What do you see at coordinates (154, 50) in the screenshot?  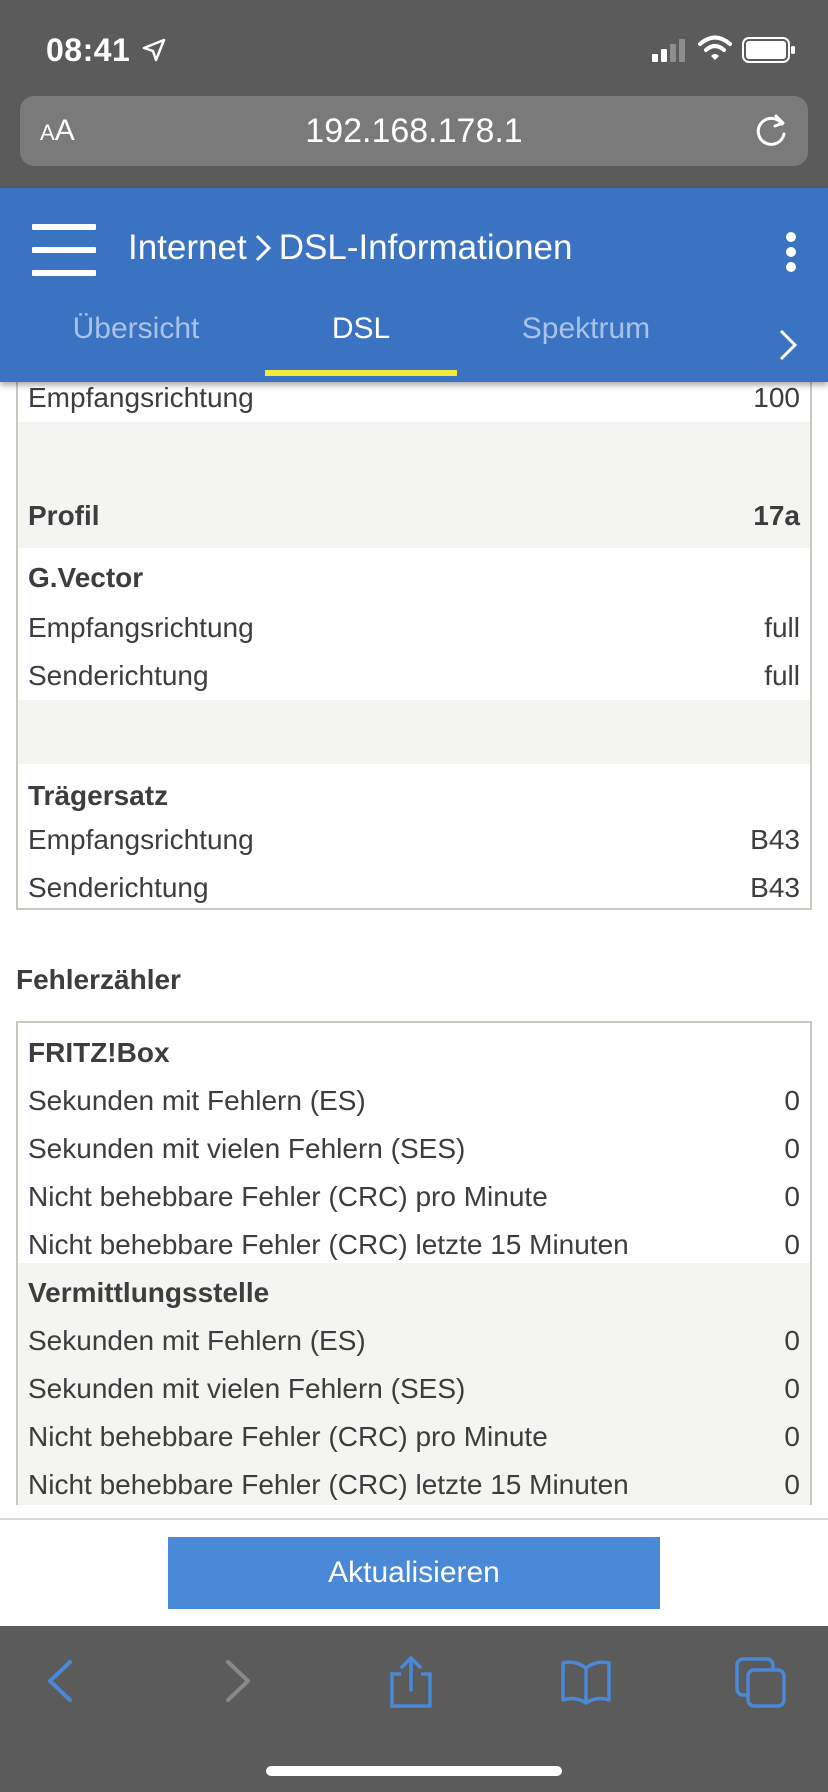 I see `location-arrow-icon` at bounding box center [154, 50].